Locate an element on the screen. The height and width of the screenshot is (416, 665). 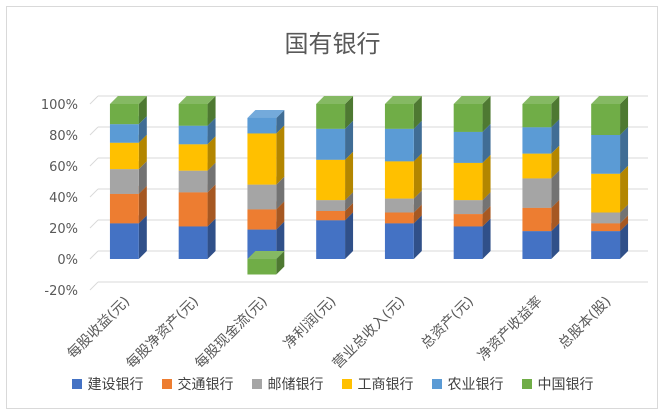
legend-label: 建设银行 is located at coordinates (115, 385).